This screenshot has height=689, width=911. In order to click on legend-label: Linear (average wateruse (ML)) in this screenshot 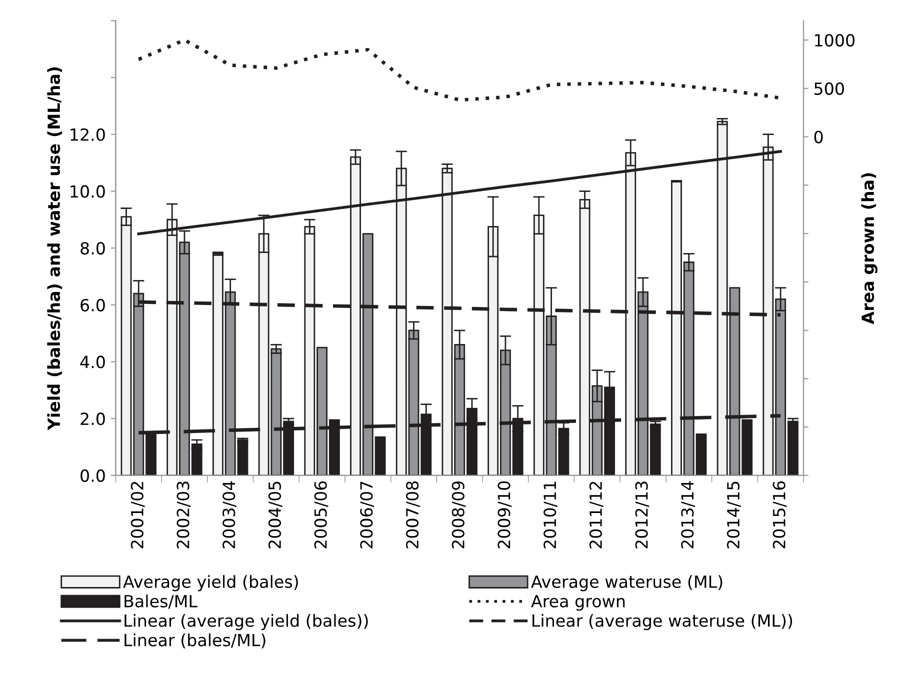, I will do `click(662, 622)`.